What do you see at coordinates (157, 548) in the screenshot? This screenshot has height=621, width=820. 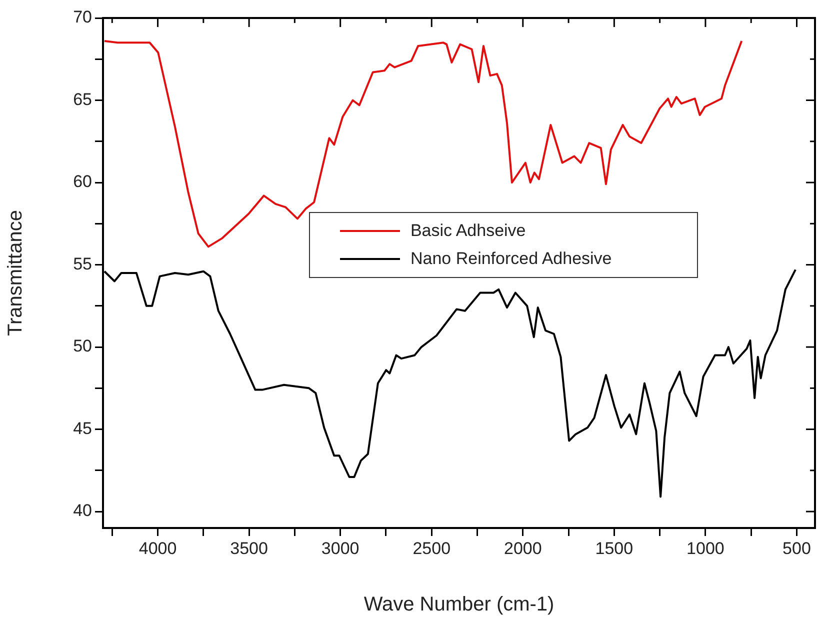 I see `x-tick-label: 4000` at bounding box center [157, 548].